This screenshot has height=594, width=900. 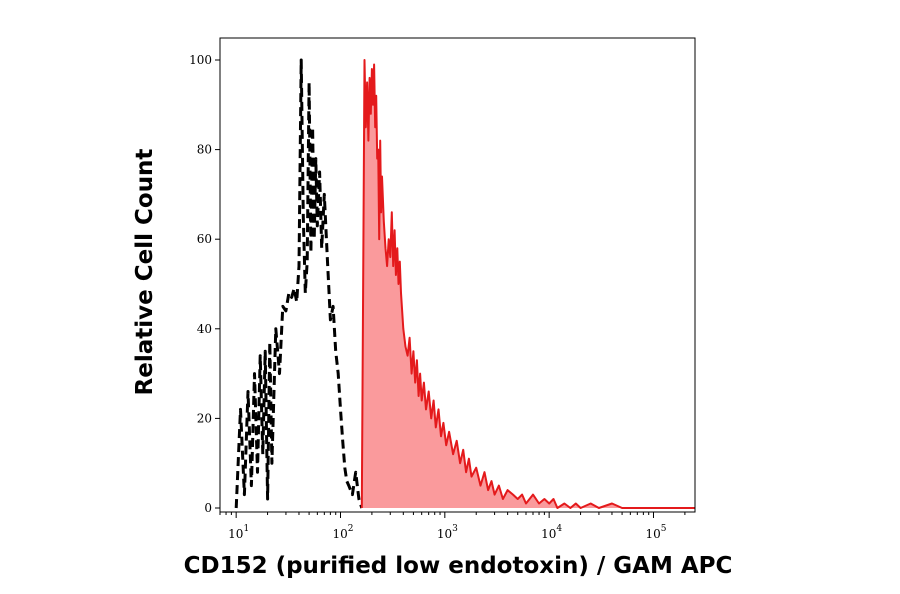 I want to click on x-axis: 10¹ 10² 10³ 10⁴ 10⁵, so click(x=452, y=526).